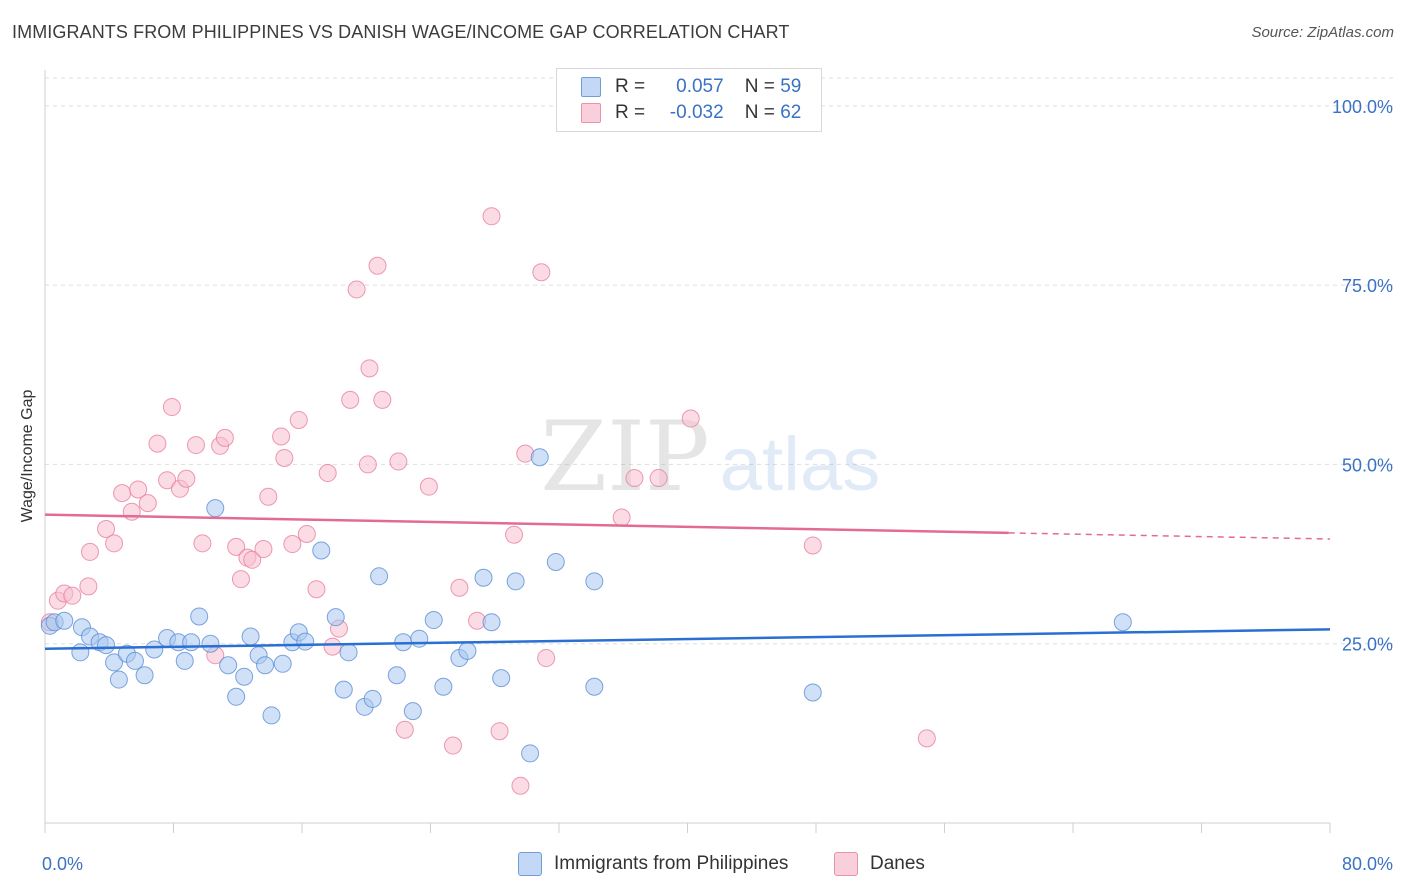 The width and height of the screenshot is (1406, 892). What do you see at coordinates (691, 87) in the screenshot?
I see `legend-row-philippines: R = 0.057 N = 59` at bounding box center [691, 87].